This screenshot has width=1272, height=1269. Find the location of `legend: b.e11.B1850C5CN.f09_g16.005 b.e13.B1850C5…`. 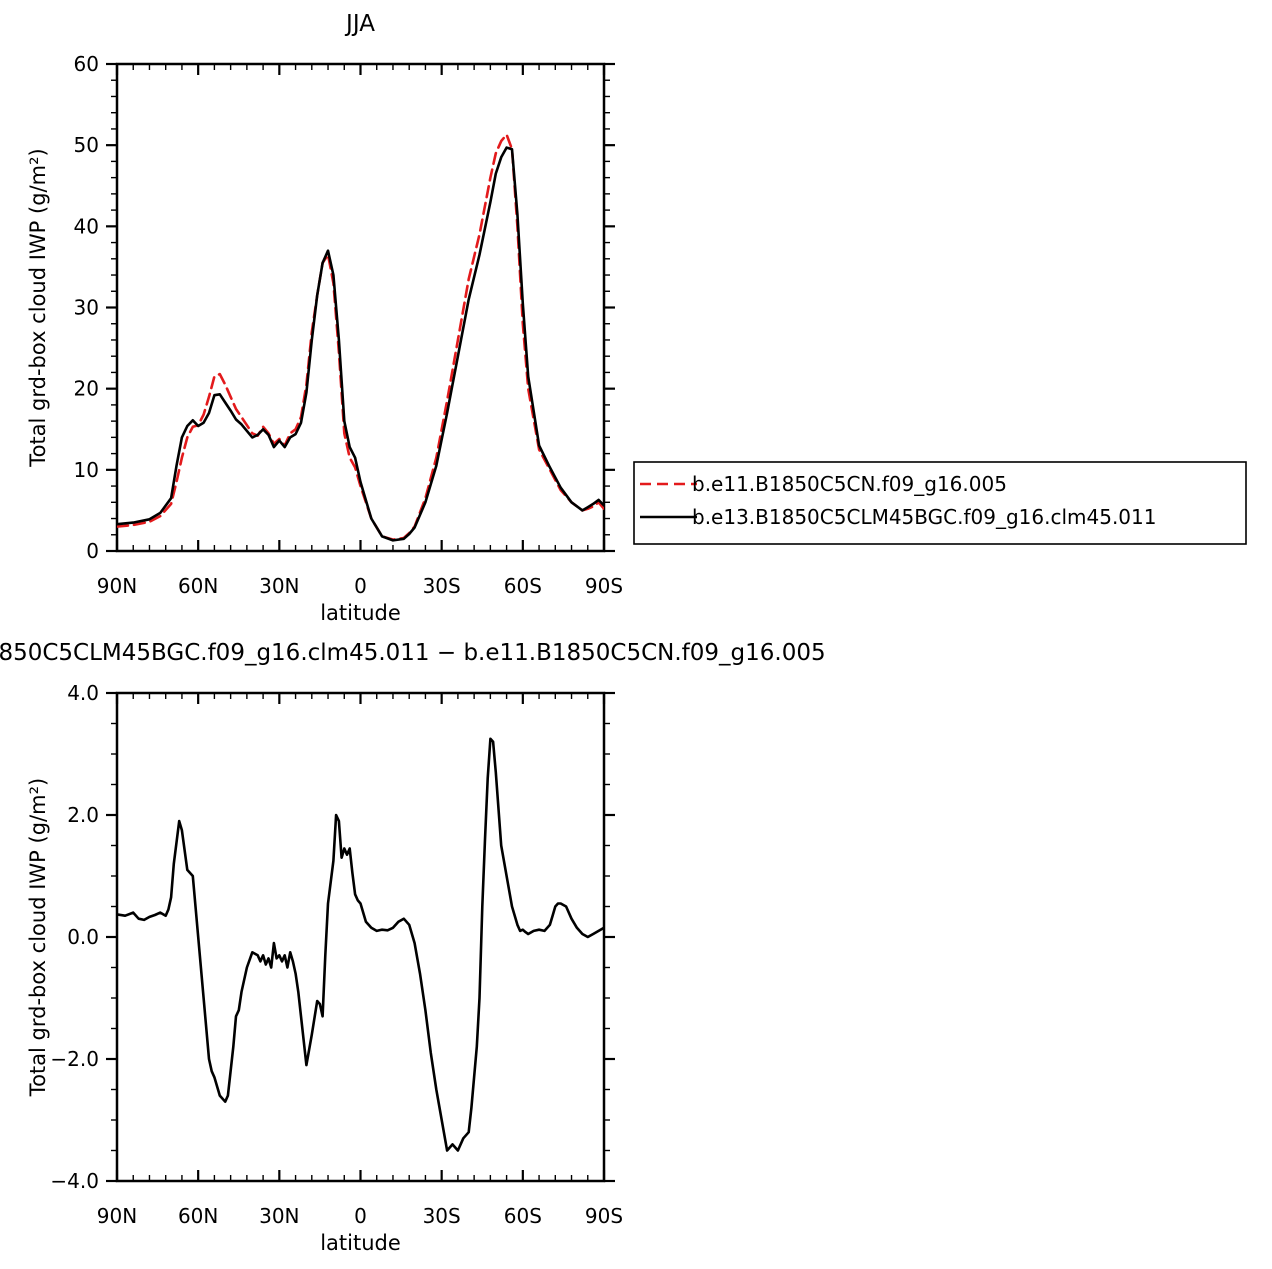

legend: b.e11.B1850C5CN.f09_g16.005 b.e13.B1850C5… is located at coordinates (940, 503).